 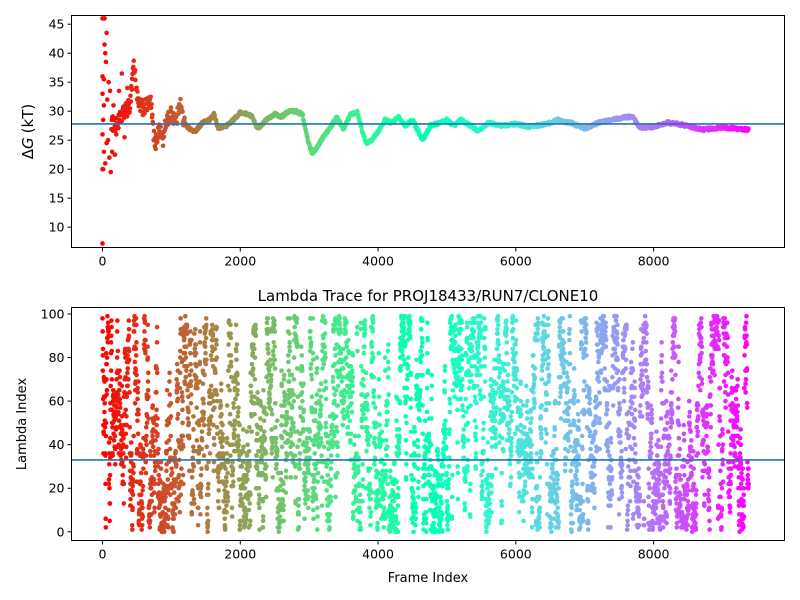 I want to click on delta-g-y-tick-label: 30, so click(x=57, y=111).